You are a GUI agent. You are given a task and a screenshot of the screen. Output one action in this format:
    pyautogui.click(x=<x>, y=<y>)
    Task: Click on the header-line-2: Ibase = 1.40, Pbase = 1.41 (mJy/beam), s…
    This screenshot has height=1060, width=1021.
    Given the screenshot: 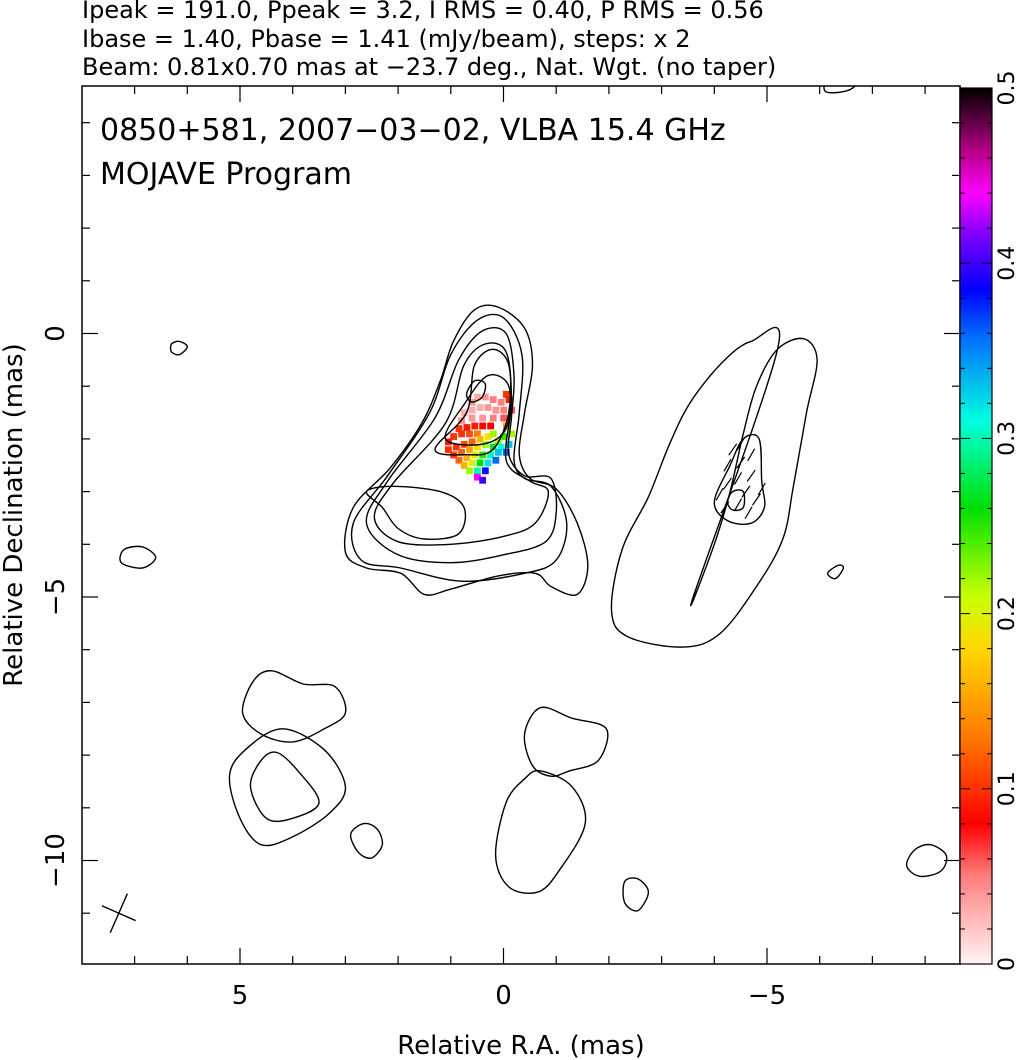 What is the action you would take?
    pyautogui.click(x=386, y=39)
    